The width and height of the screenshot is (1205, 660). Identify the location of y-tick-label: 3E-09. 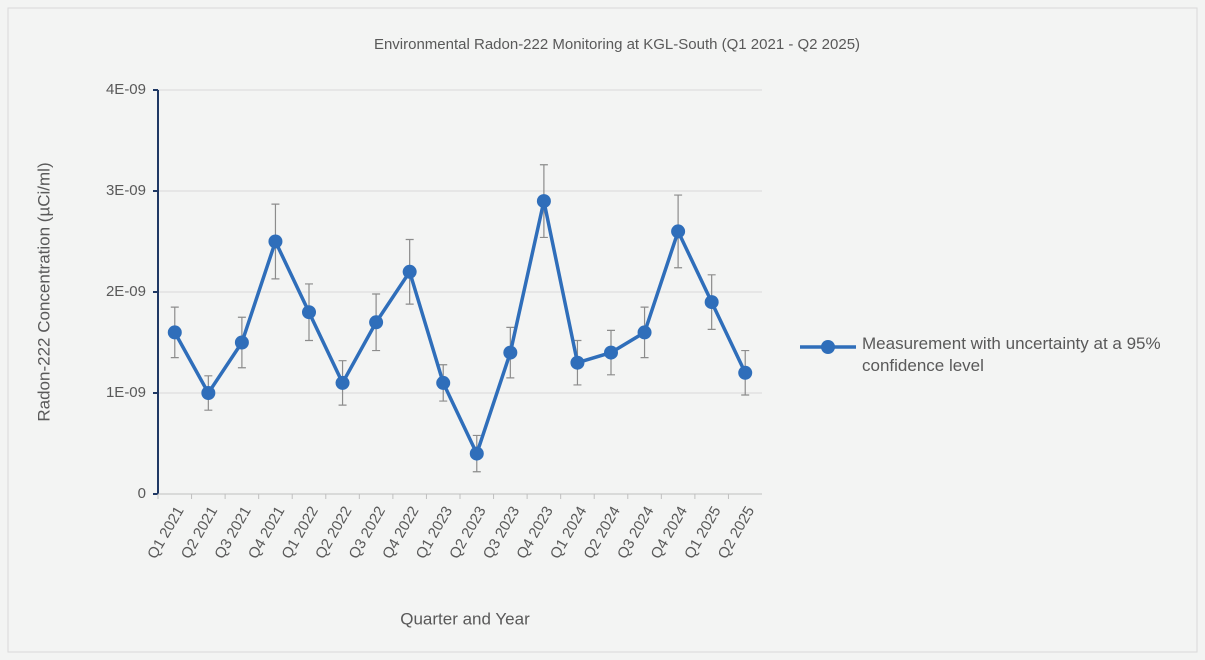
(126, 190).